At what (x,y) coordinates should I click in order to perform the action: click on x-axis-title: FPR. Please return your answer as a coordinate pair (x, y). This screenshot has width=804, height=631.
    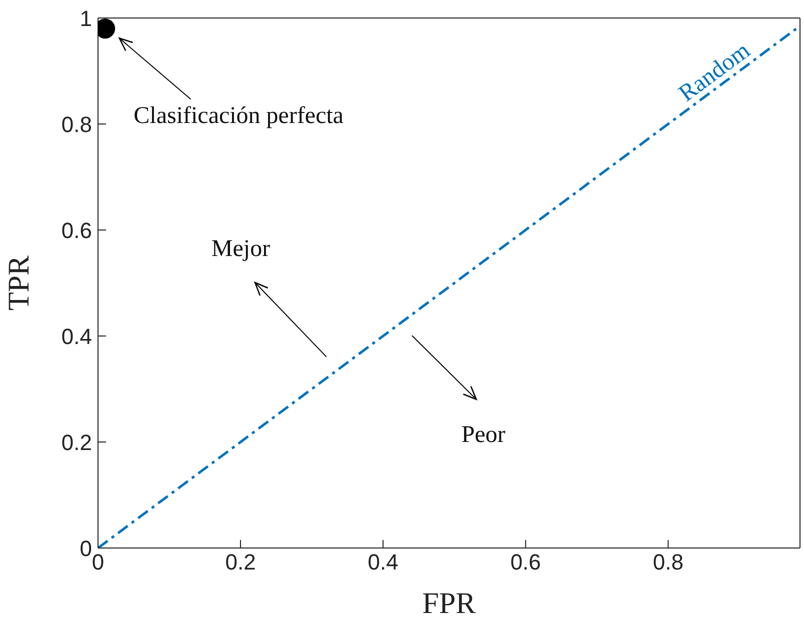
    Looking at the image, I should click on (449, 603).